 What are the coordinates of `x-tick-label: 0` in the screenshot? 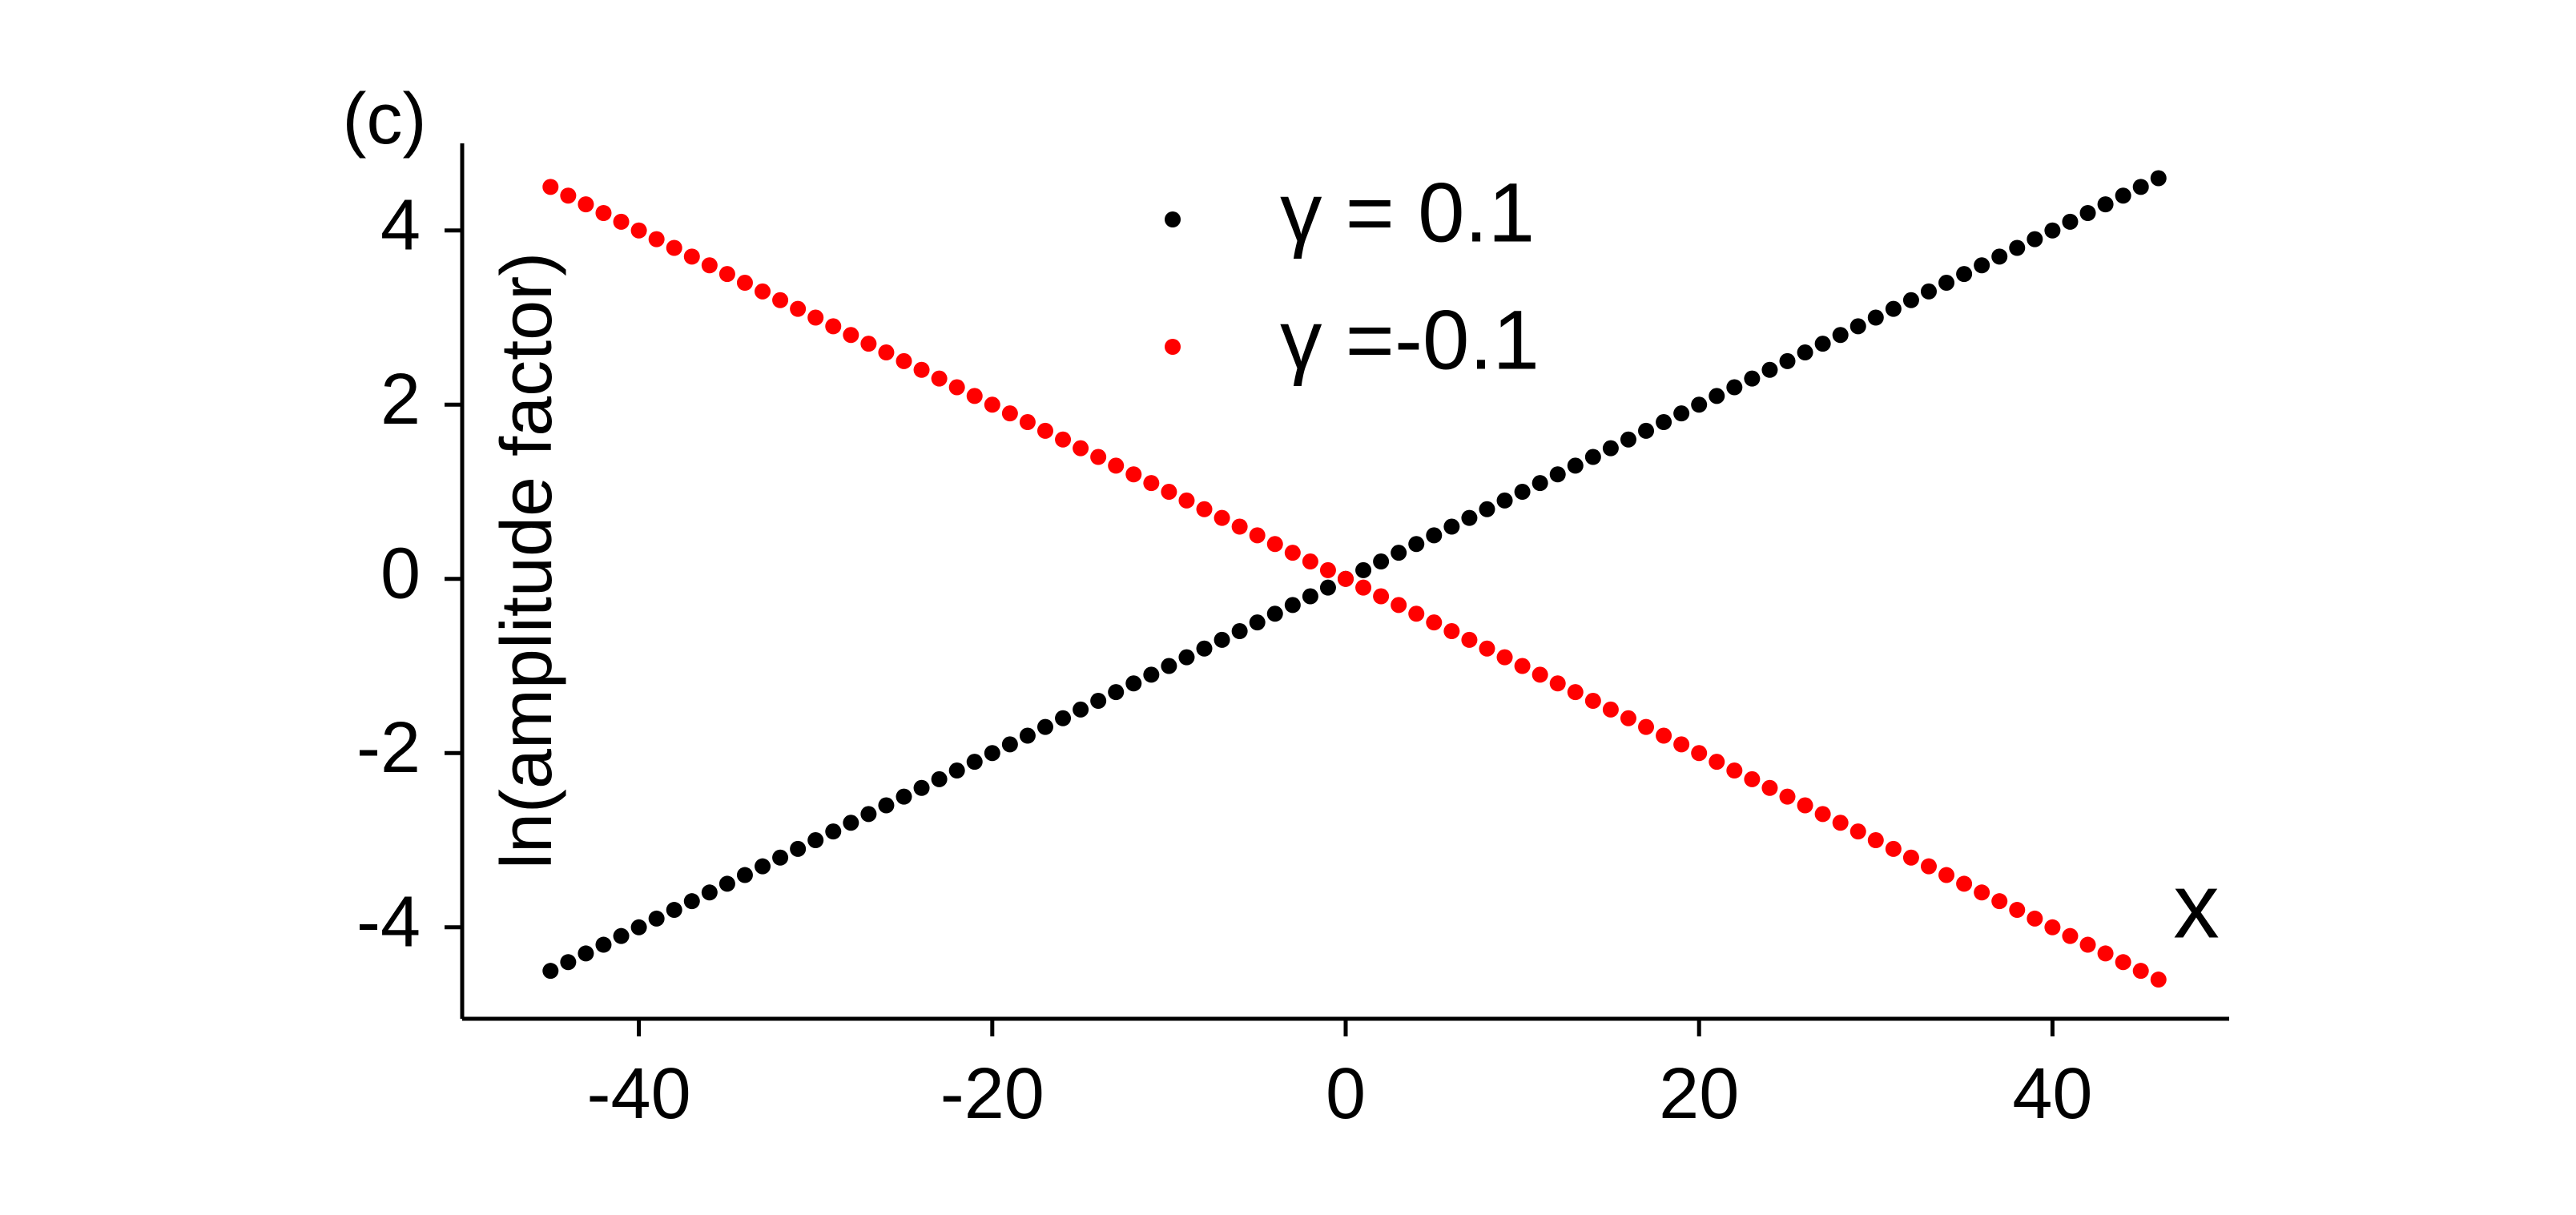 It's located at (1346, 1094).